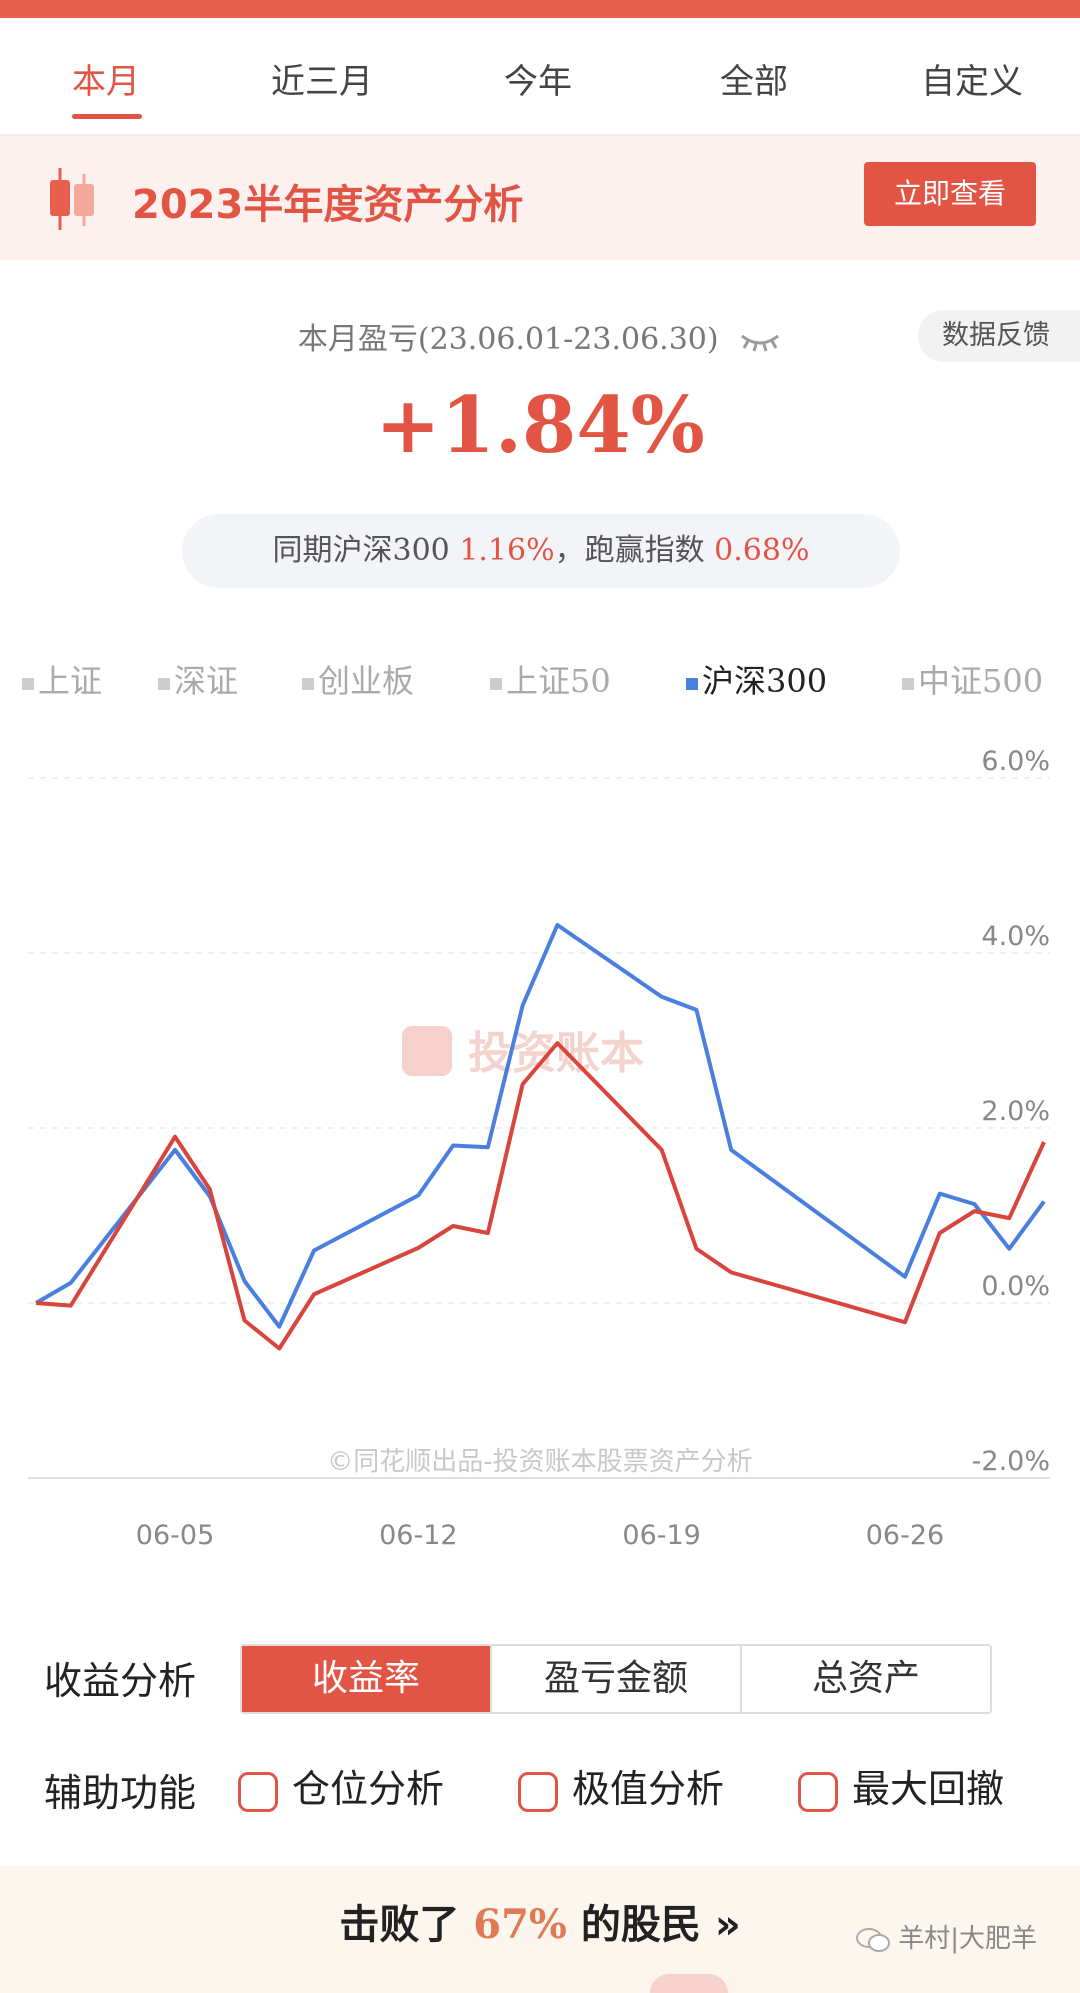 Image resolution: width=1080 pixels, height=1993 pixels. Describe the element at coordinates (507, 550) in the screenshot. I see `benchmark-return: 1.16%` at that location.